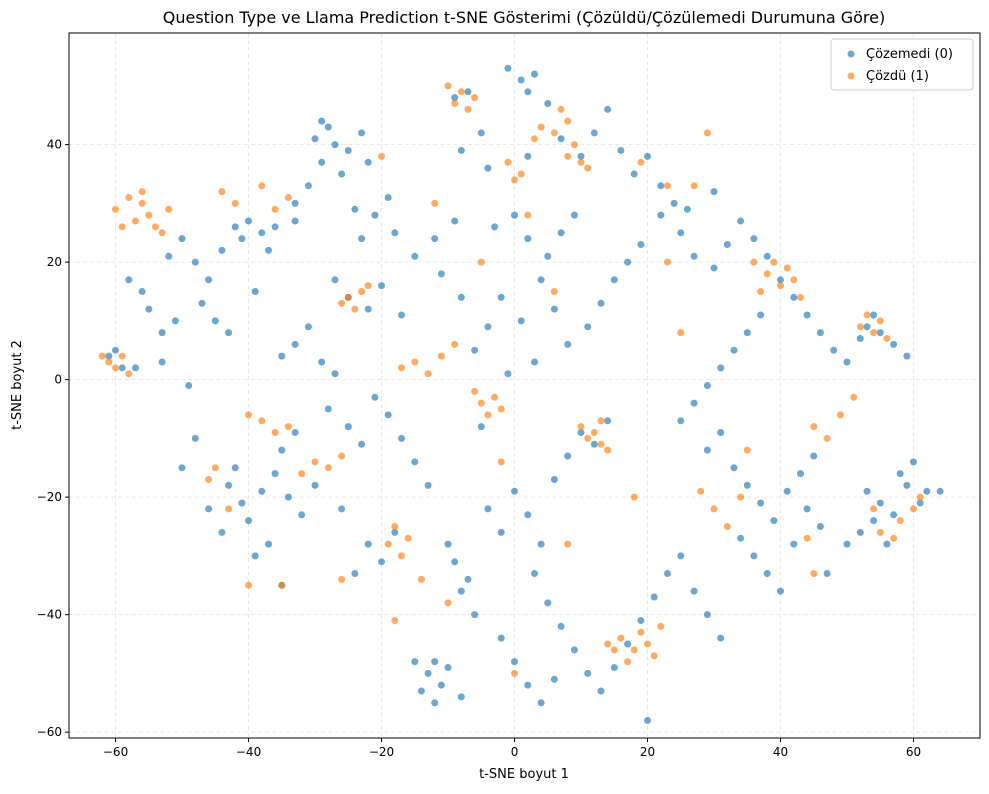  I want to click on y-tick-label: 0, so click(58, 380).